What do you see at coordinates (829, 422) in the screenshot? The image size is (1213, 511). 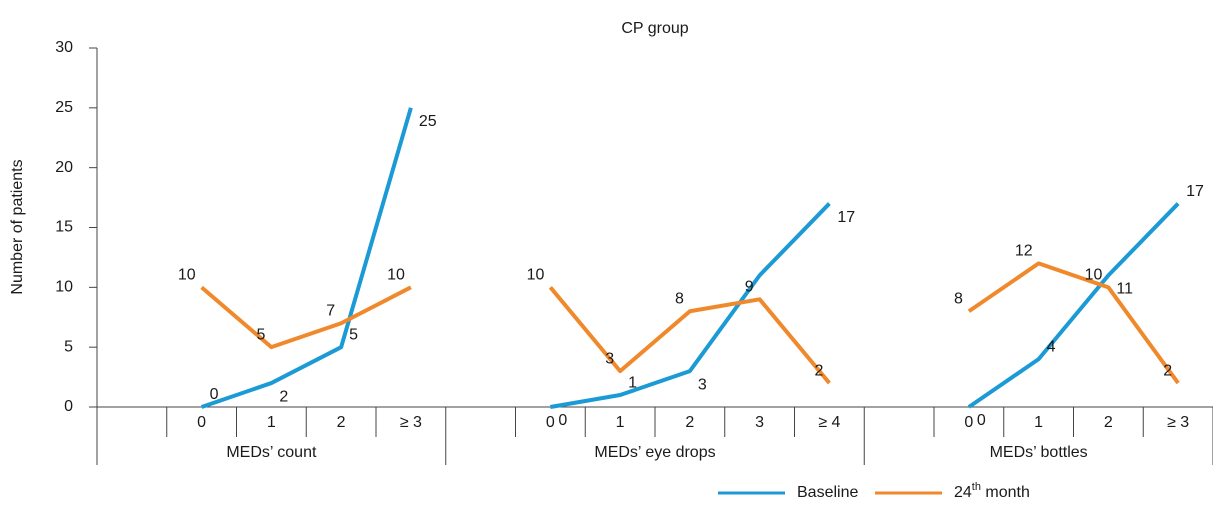 I see `x-tick-label: ≥ 4` at bounding box center [829, 422].